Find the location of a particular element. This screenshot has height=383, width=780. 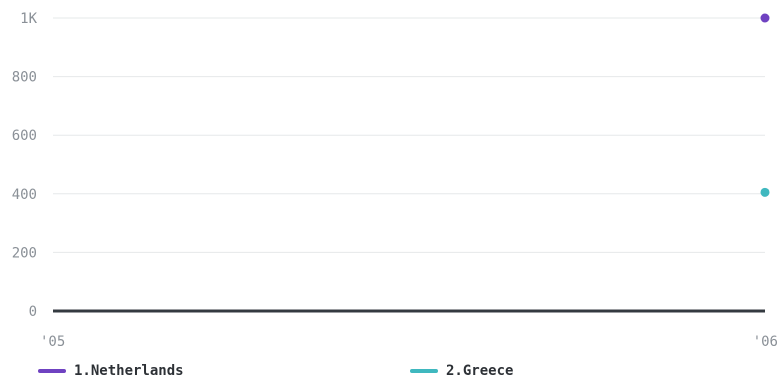

x-tick-label: '06 is located at coordinates (765, 342).